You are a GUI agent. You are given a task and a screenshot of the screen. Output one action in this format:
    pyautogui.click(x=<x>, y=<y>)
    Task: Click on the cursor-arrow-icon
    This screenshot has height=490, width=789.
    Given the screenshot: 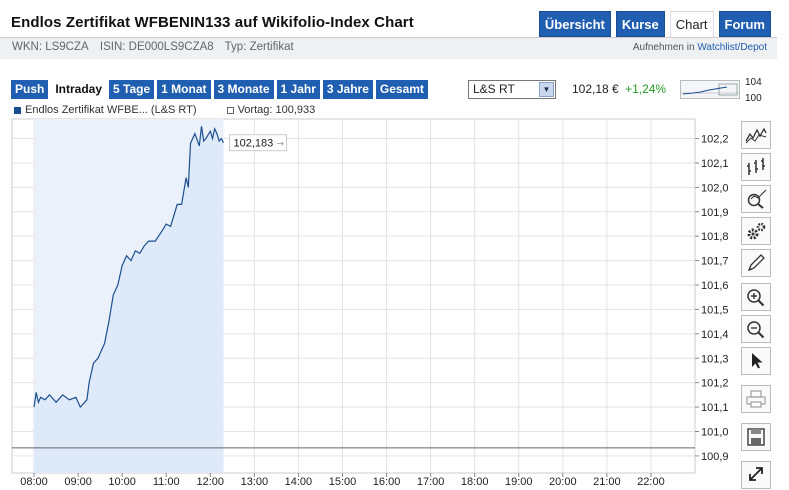 What is the action you would take?
    pyautogui.click(x=757, y=361)
    